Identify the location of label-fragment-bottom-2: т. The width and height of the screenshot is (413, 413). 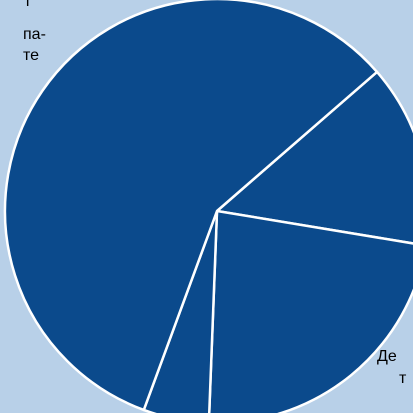
(403, 378).